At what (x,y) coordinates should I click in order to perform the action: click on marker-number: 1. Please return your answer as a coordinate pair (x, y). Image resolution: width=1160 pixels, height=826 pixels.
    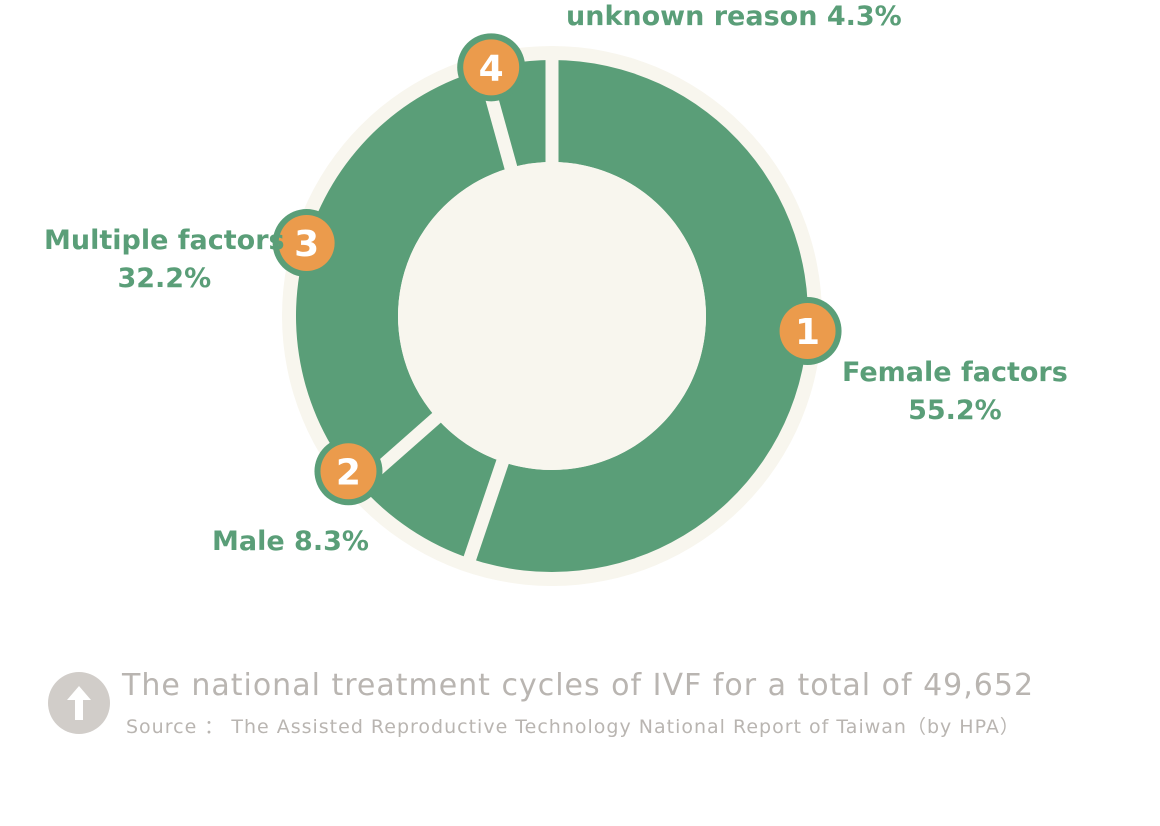
    Looking at the image, I should click on (807, 332).